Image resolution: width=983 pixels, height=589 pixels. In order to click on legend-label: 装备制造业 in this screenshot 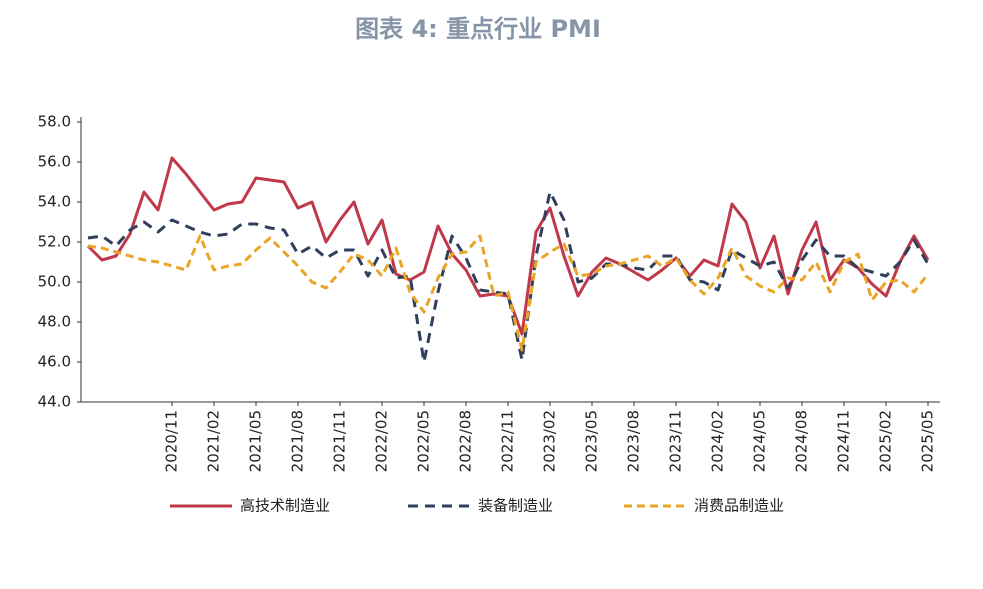, I will do `click(515, 506)`.